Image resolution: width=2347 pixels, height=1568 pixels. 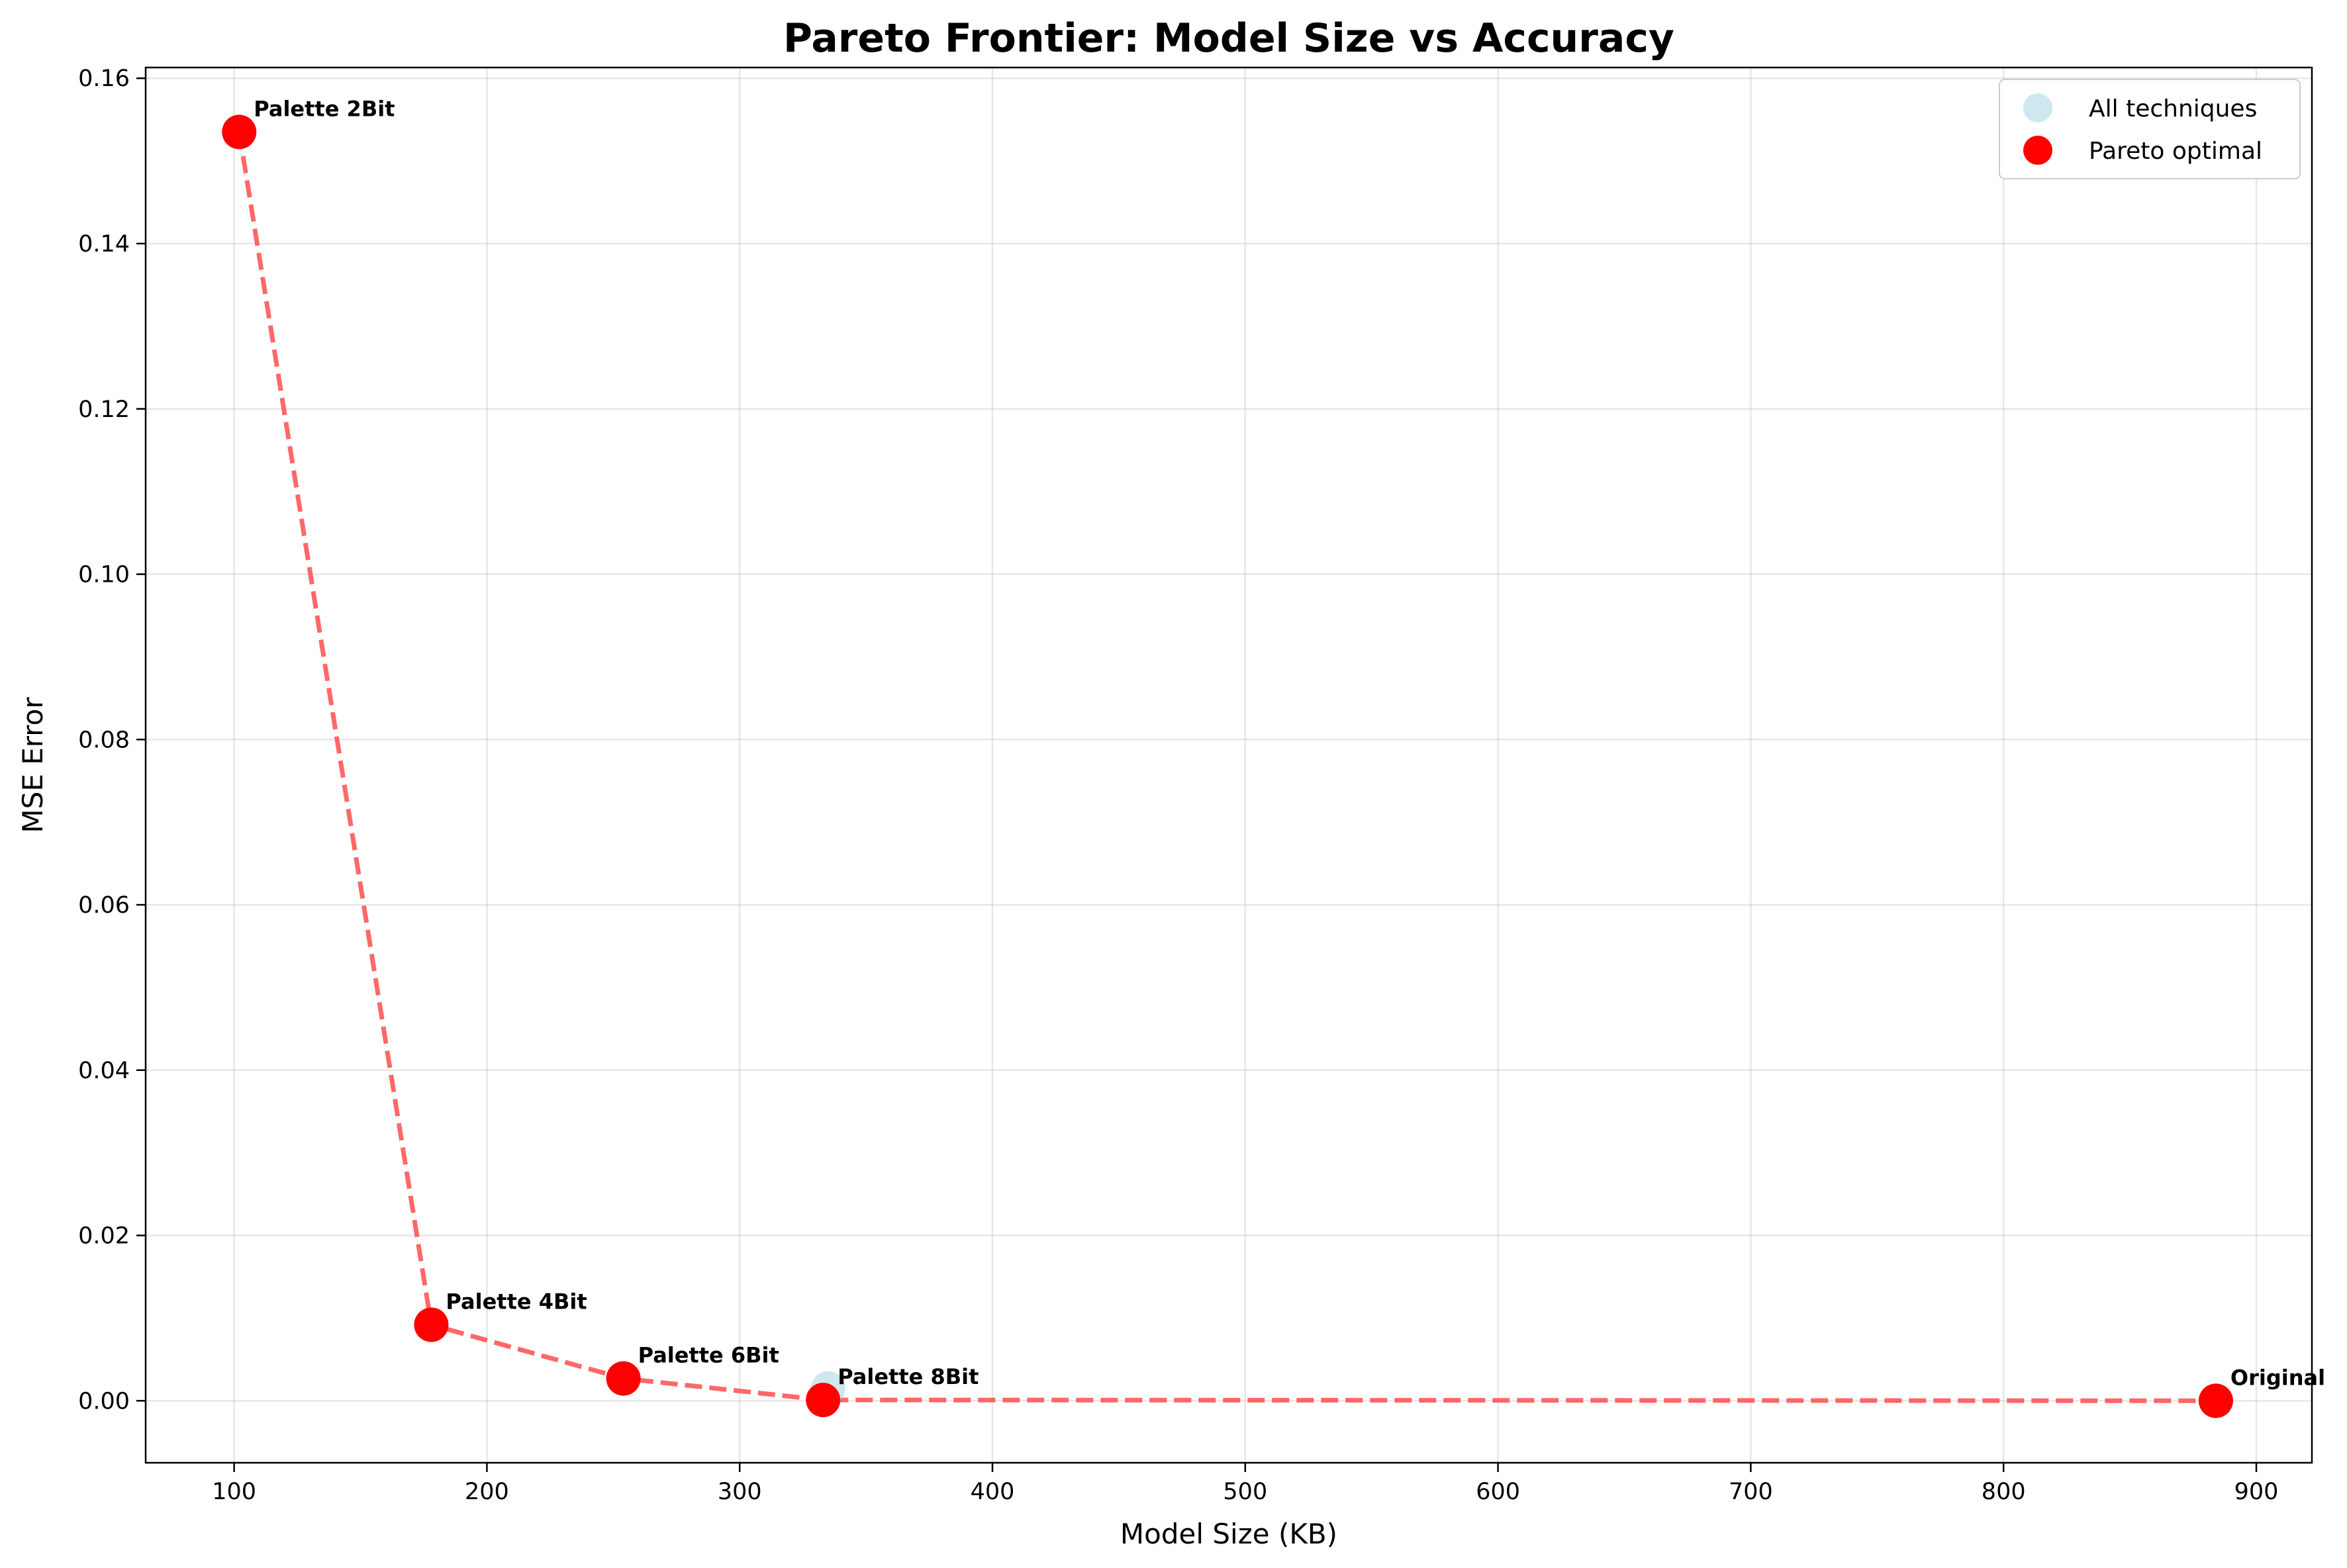 I want to click on legend-label-pareto-optimal: Pareto optimal, so click(x=2175, y=151).